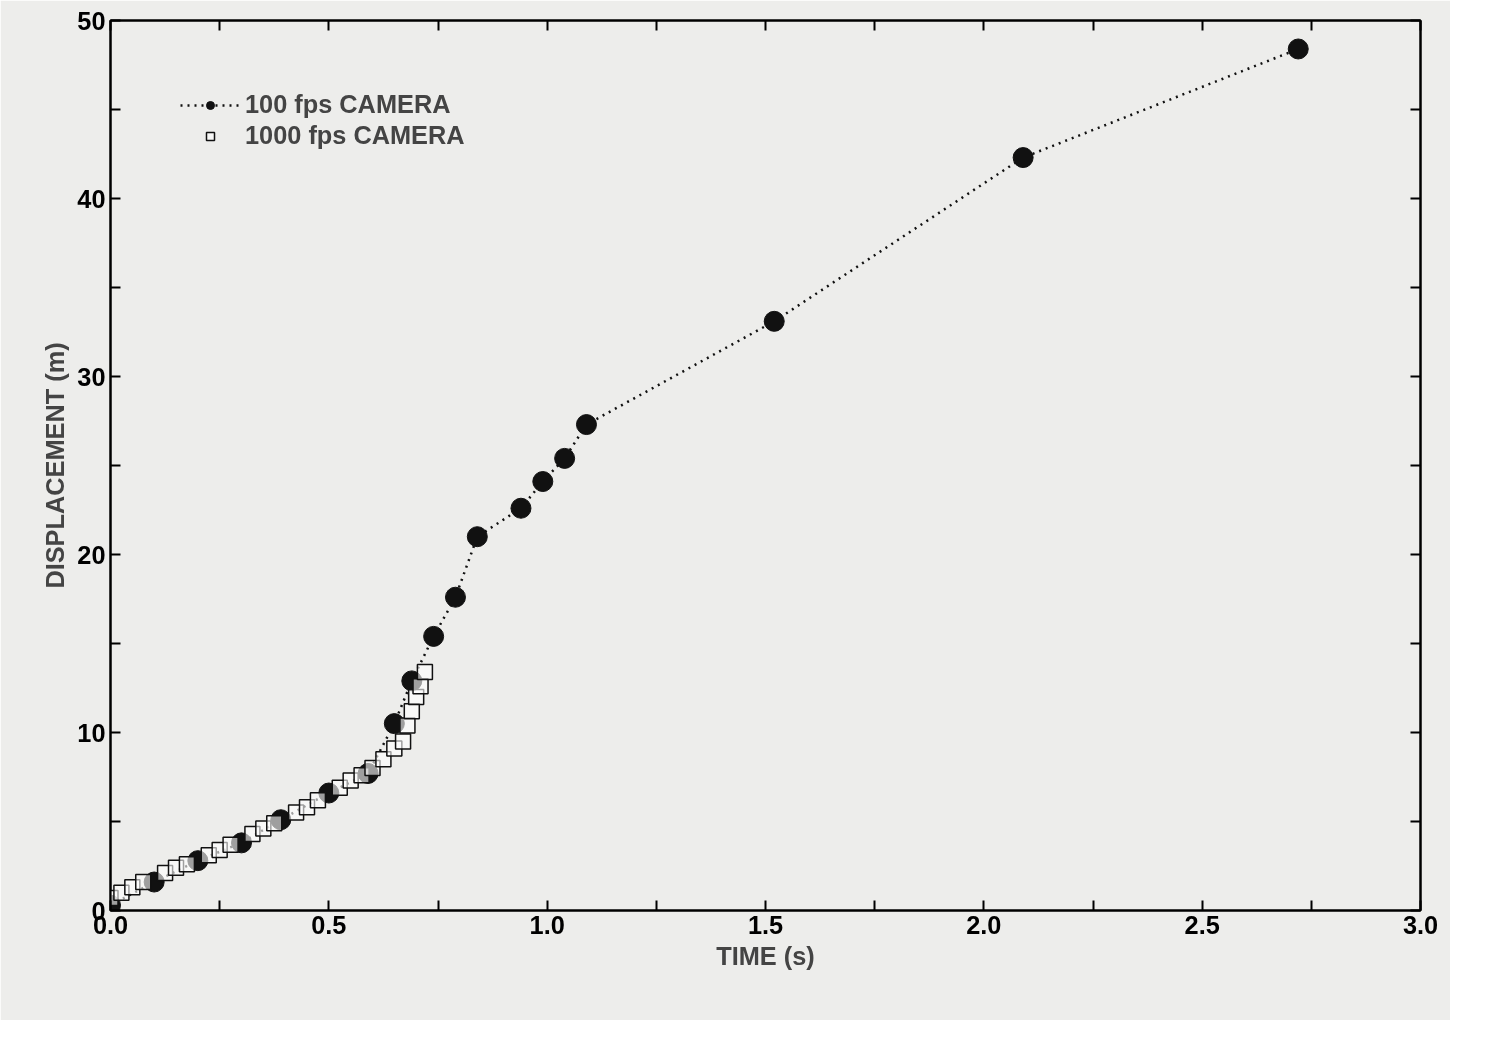 The height and width of the screenshot is (1057, 1503). What do you see at coordinates (984, 924) in the screenshot?
I see `x-tick-label: 2.0` at bounding box center [984, 924].